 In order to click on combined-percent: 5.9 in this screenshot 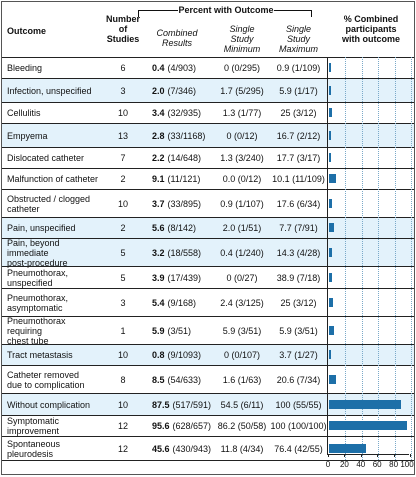, I will do `click(158, 330)`.